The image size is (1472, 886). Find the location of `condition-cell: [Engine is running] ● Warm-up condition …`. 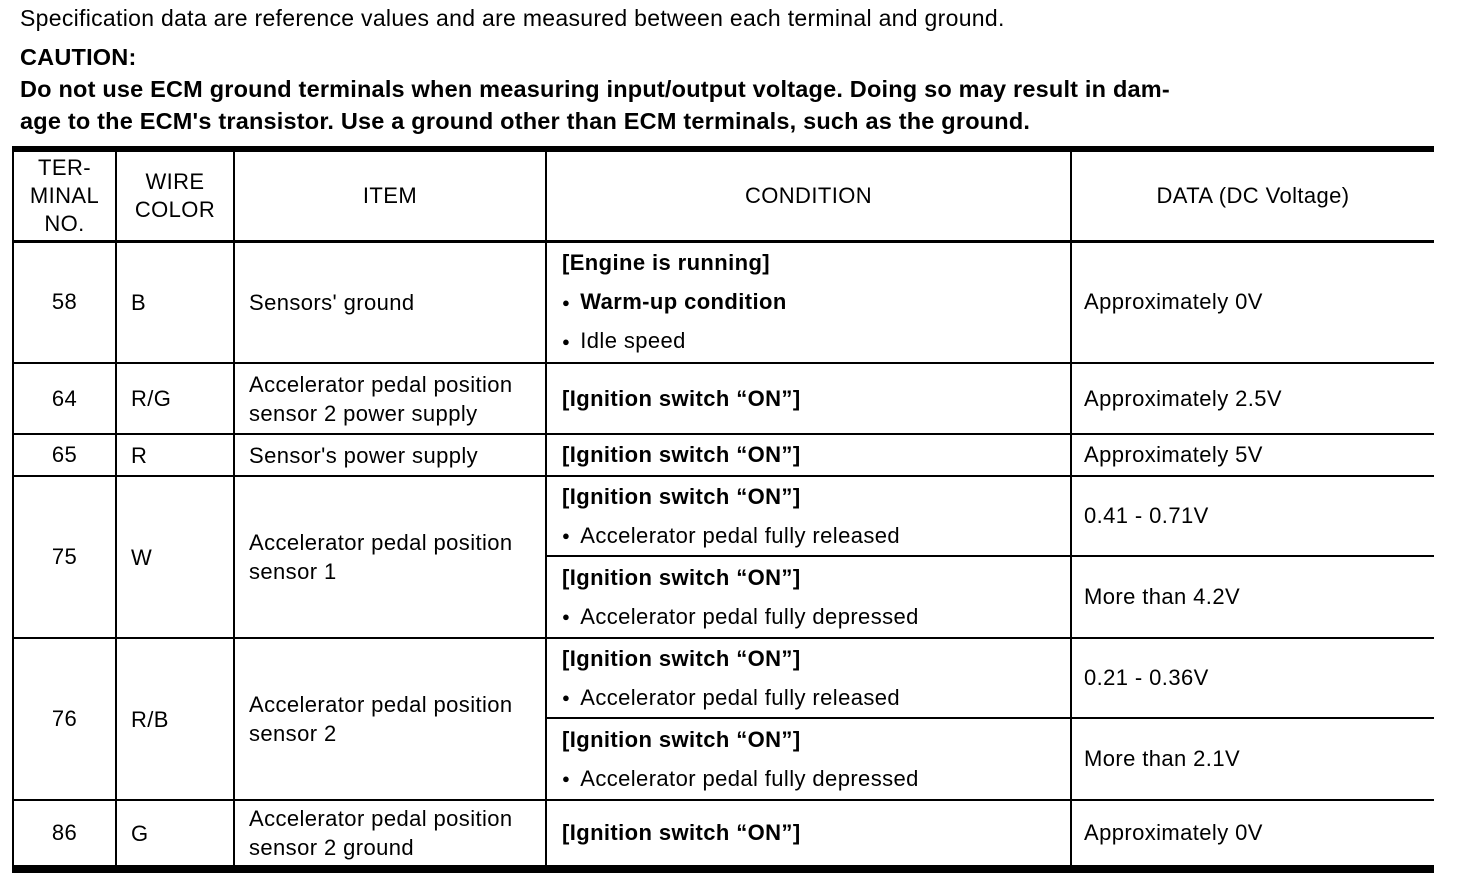

condition-cell: [Engine is running] ● Warm-up condition … is located at coordinates (808, 302).